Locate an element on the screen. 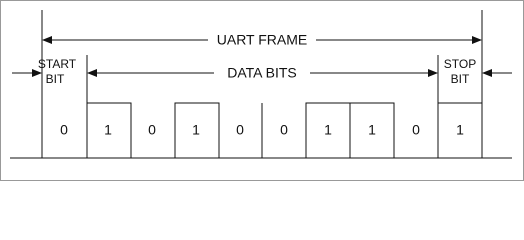 This screenshot has width=524, height=240. start-label: START is located at coordinates (57, 64).